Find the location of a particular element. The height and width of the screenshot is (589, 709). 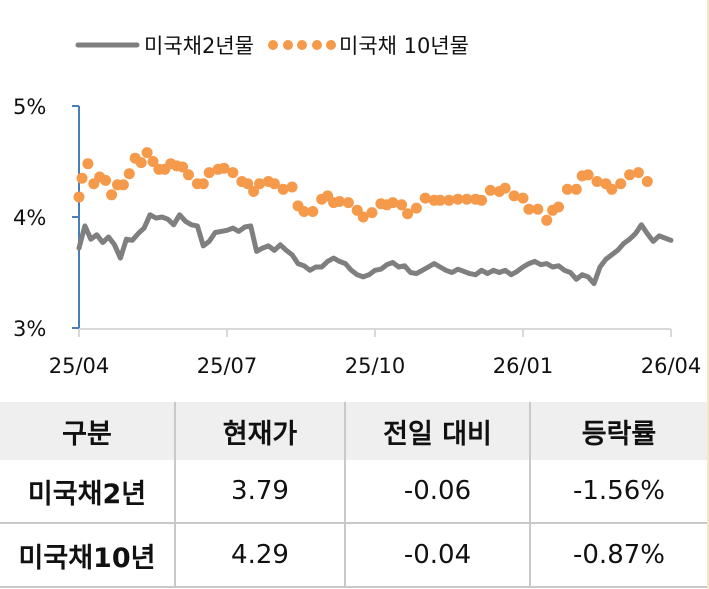

legend-dots-10y-icon is located at coordinates (302, 45).